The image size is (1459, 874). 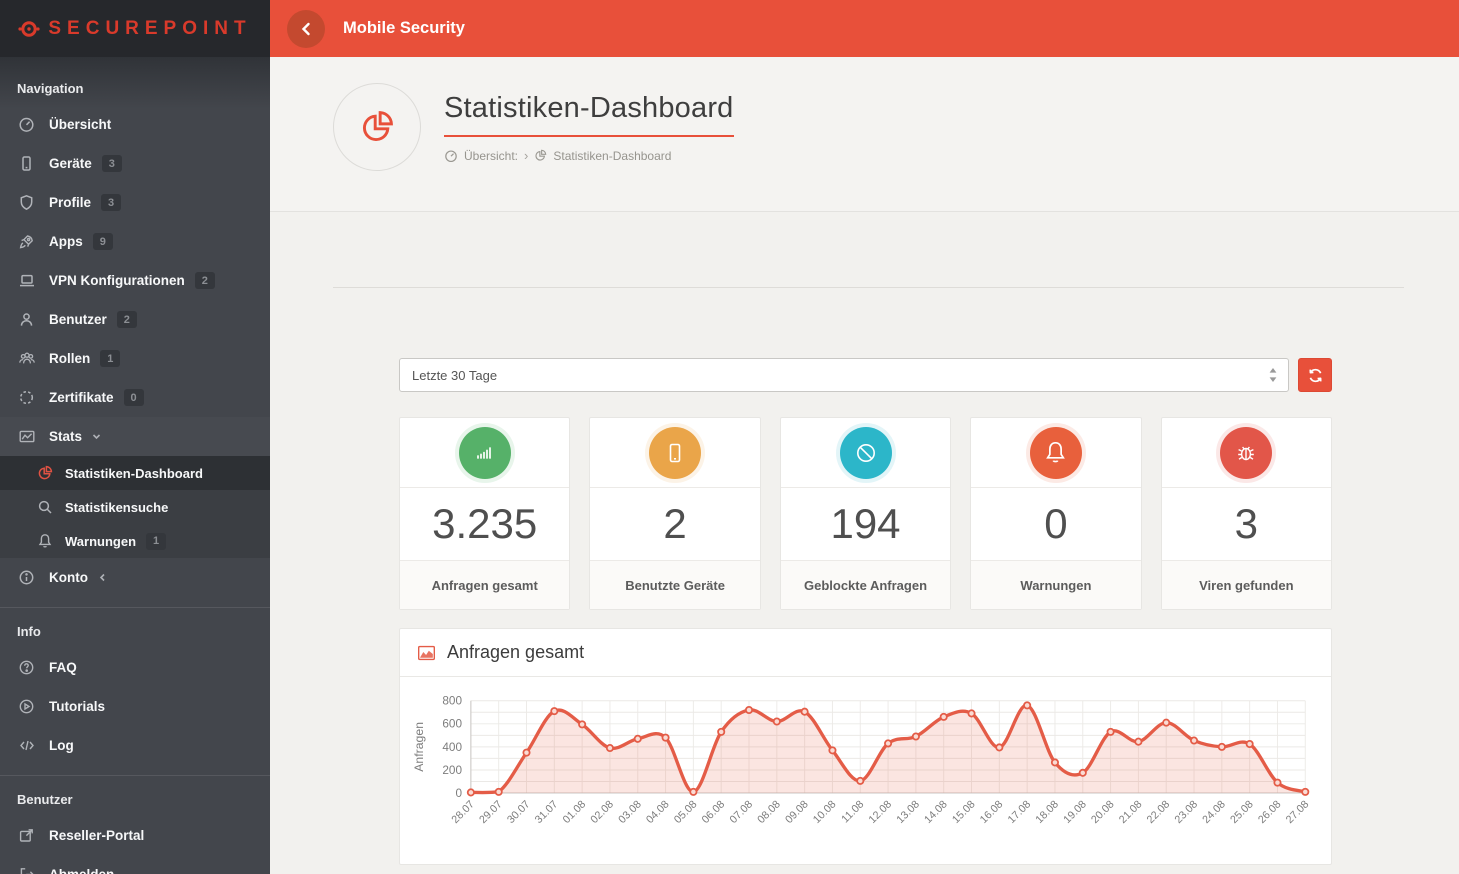 What do you see at coordinates (463, 812) in the screenshot?
I see `svg-text: 28.07` at bounding box center [463, 812].